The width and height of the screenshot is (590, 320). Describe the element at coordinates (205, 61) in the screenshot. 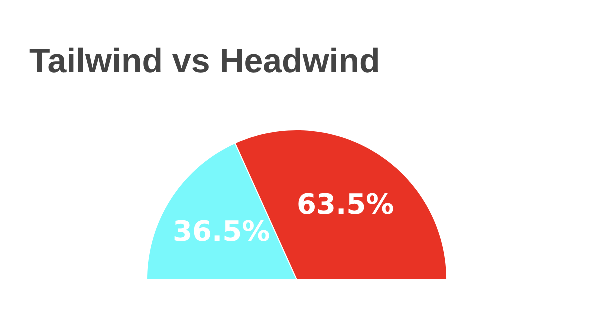

I see `chart-title: Tailwind vs Headwind` at that location.